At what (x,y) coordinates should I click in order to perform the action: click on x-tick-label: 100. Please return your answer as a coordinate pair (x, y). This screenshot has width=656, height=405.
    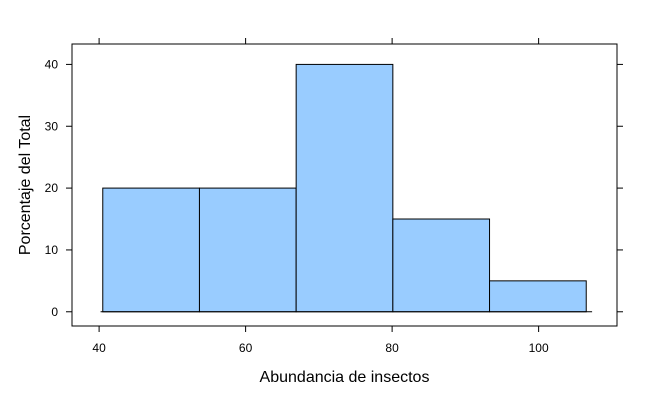
    Looking at the image, I should click on (539, 348).